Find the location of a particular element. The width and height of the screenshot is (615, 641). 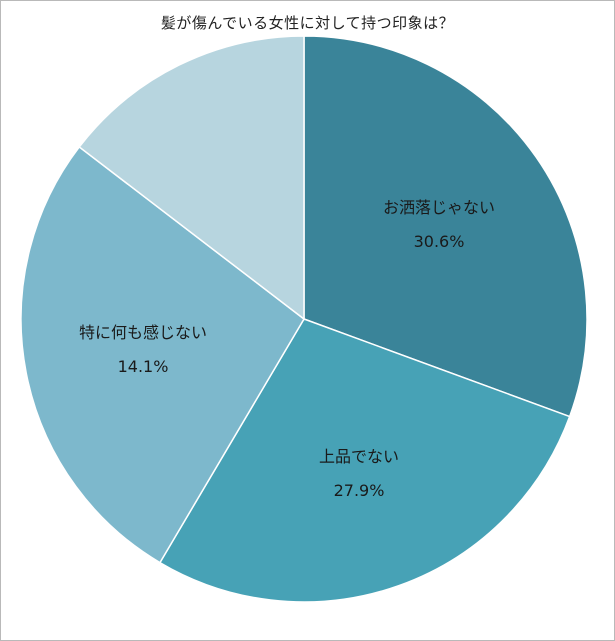

slice-label-0: お洒落じゃない 30.6% is located at coordinates (439, 225).